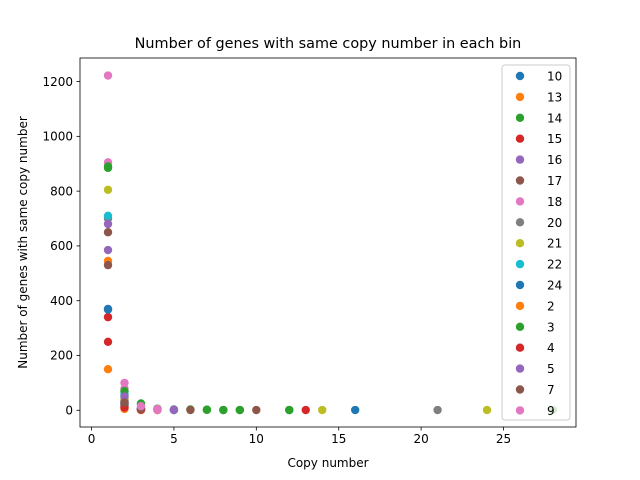 This screenshot has width=640, height=480. What do you see at coordinates (554, 139) in the screenshot?
I see `legend-label: 15` at bounding box center [554, 139].